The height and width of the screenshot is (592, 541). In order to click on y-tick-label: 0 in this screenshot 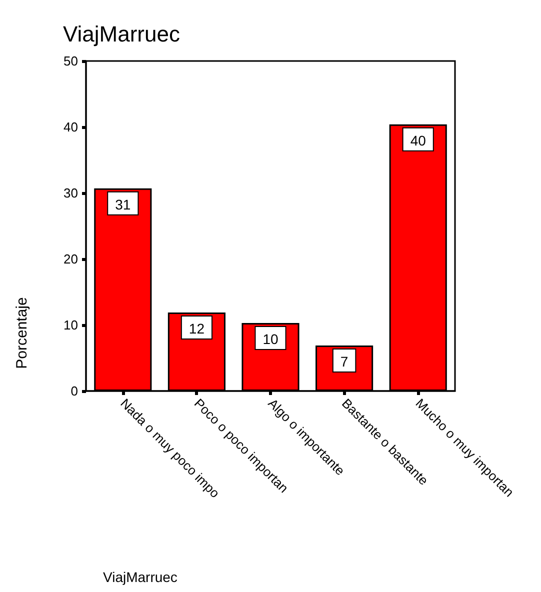, I will do `click(74, 391)`.